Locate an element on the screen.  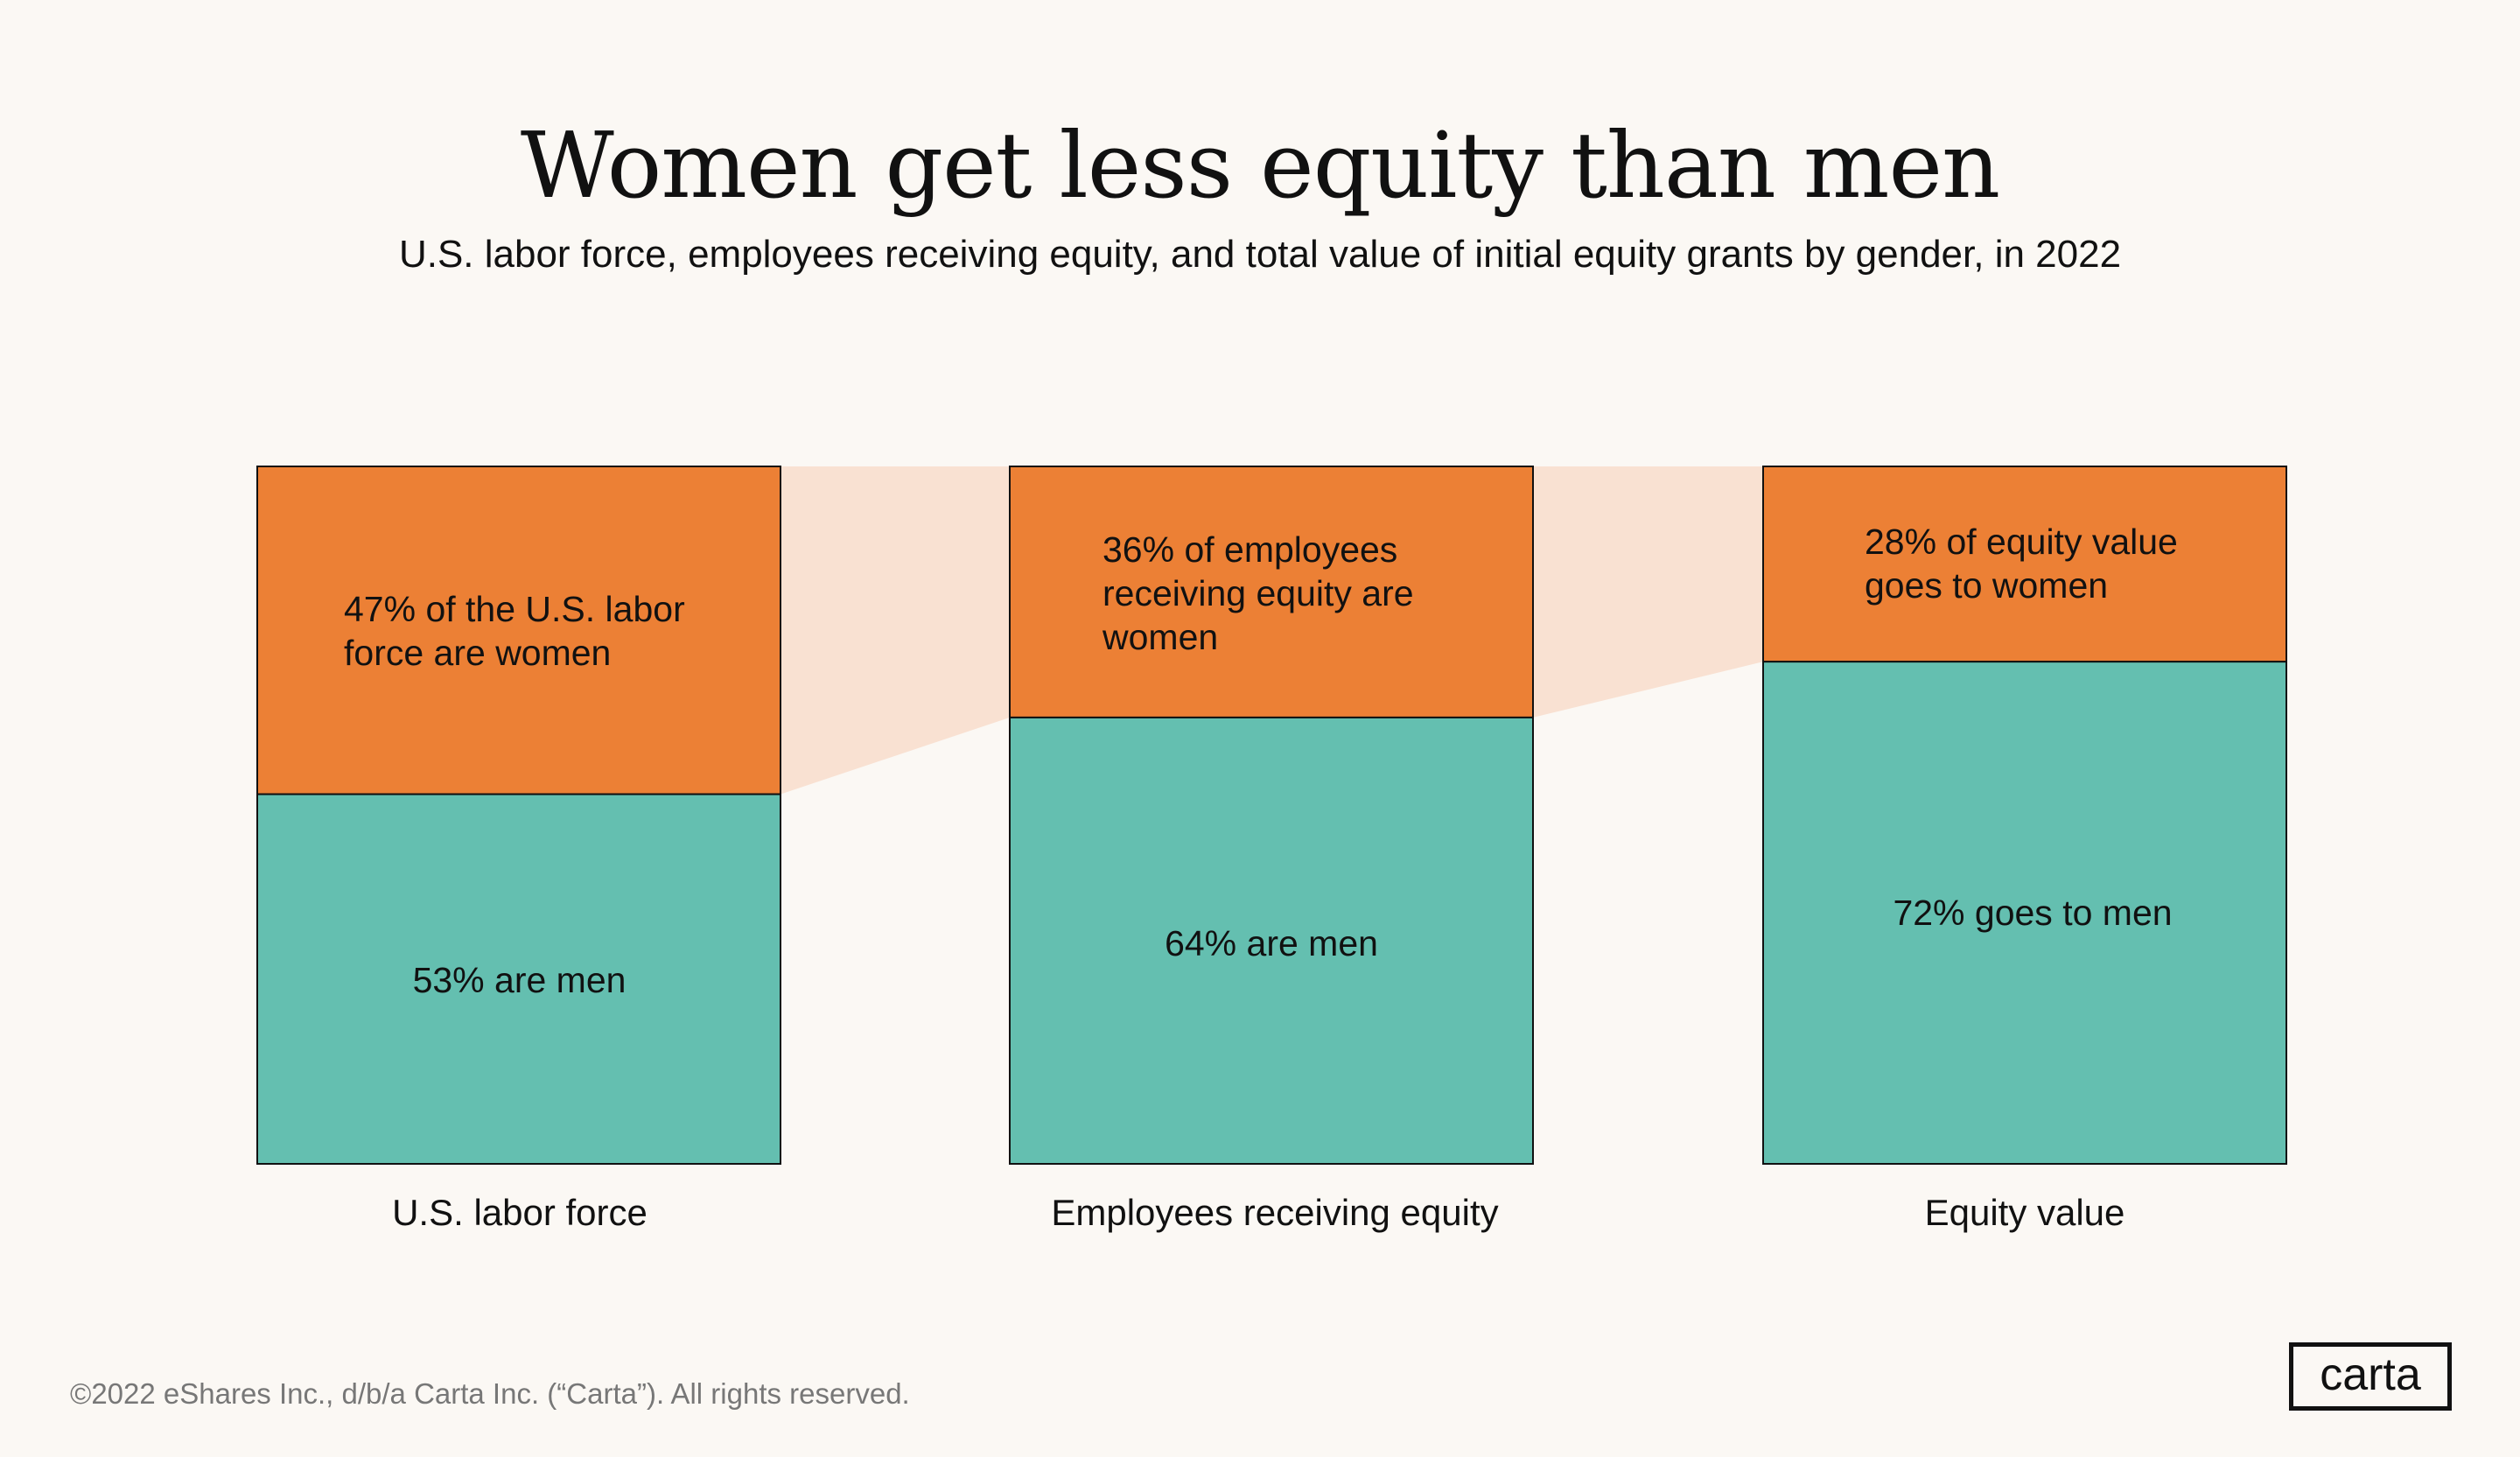
men-label-1: 64% are men is located at coordinates (1271, 943).